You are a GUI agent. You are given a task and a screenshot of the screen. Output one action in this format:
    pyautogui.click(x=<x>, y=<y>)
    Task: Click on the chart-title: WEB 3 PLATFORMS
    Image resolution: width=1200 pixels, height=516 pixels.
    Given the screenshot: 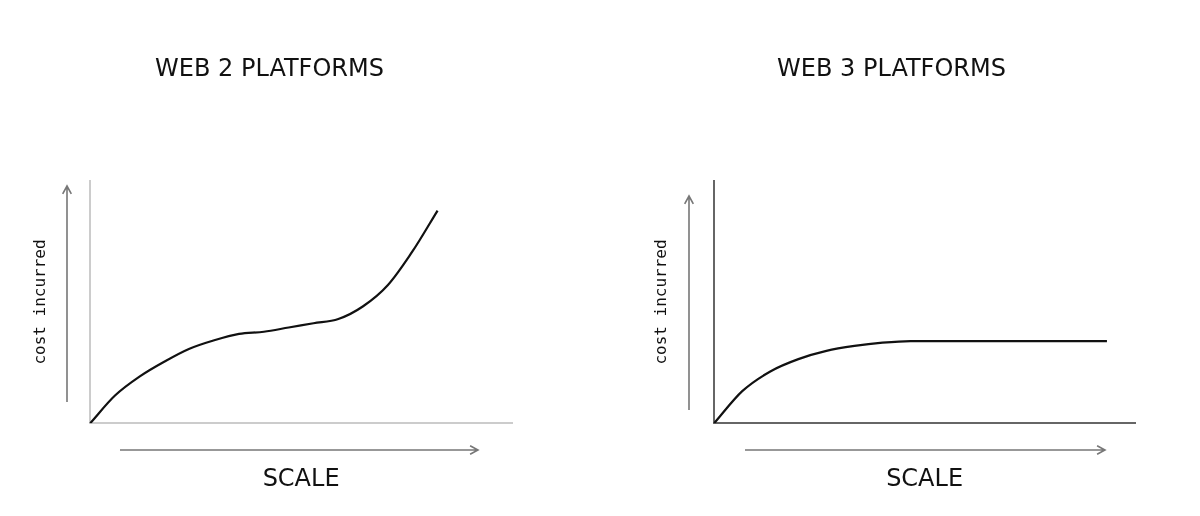 What is the action you would take?
    pyautogui.click(x=891, y=67)
    